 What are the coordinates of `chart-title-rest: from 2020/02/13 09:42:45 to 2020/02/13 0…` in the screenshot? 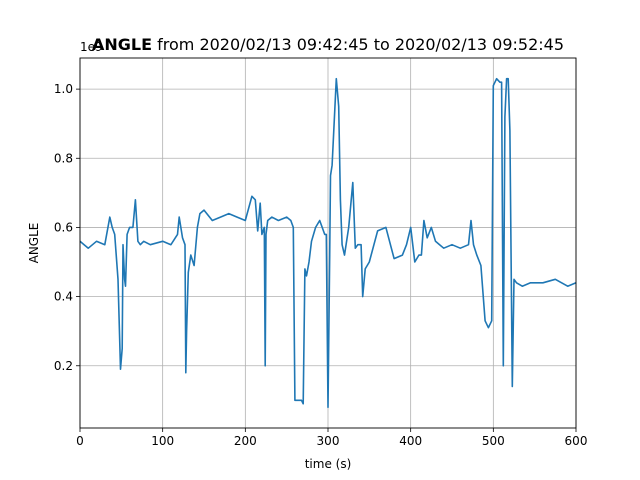 It's located at (358, 44).